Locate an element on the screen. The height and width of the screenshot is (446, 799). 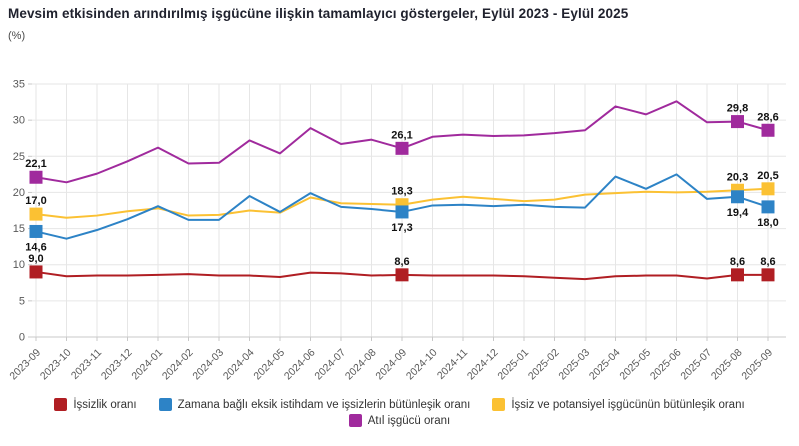
data-label: 26,1 is located at coordinates (401, 135).